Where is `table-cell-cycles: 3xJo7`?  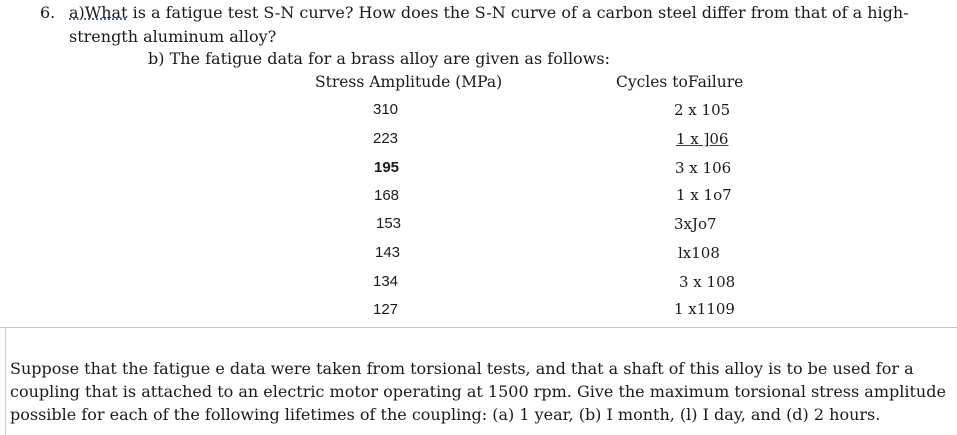
table-cell-cycles: 3xJo7 is located at coordinates (695, 224).